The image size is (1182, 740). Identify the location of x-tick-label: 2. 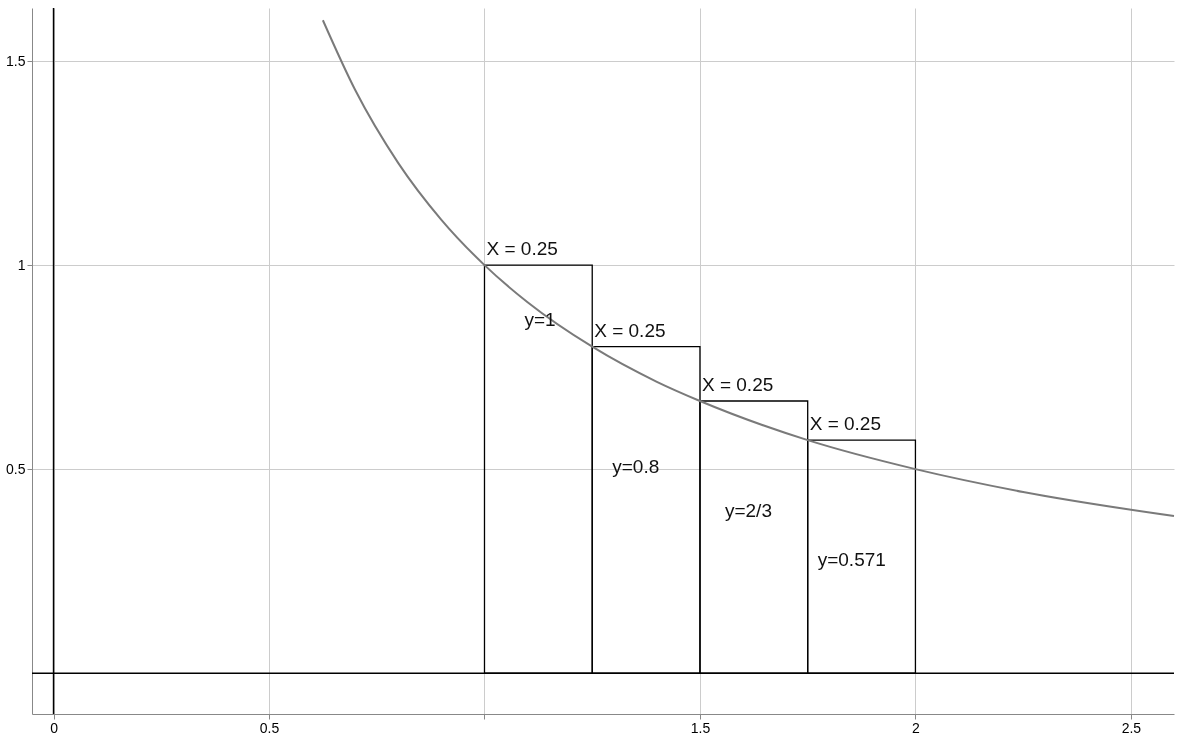
(916, 727).